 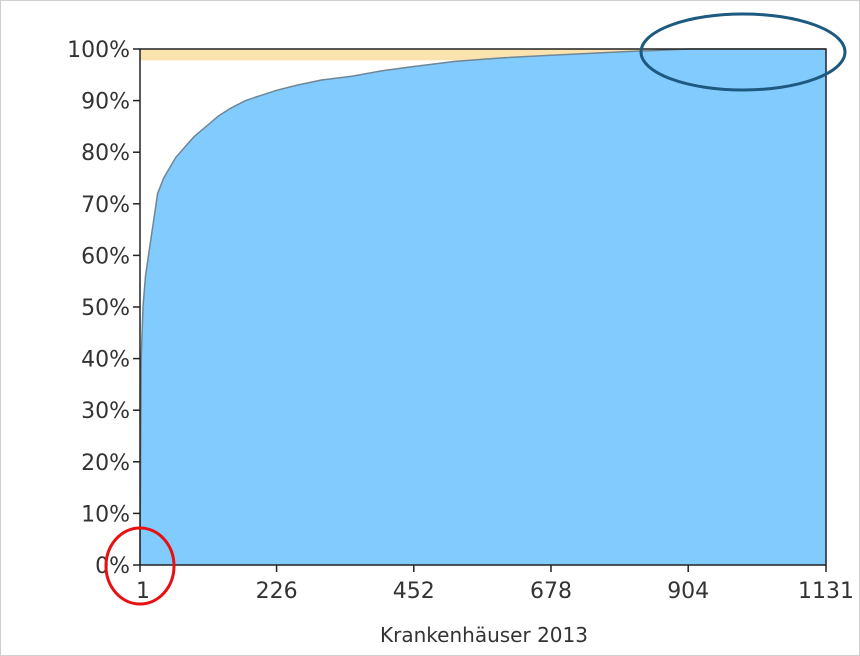 What do you see at coordinates (551, 591) in the screenshot?
I see `x-tick-label: 678` at bounding box center [551, 591].